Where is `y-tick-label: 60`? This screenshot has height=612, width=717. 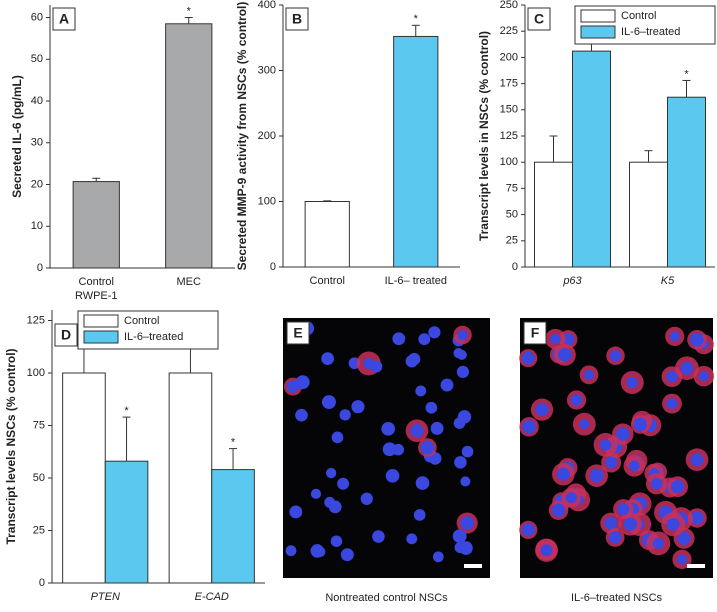
y-tick-label: 60 is located at coordinates (37, 17).